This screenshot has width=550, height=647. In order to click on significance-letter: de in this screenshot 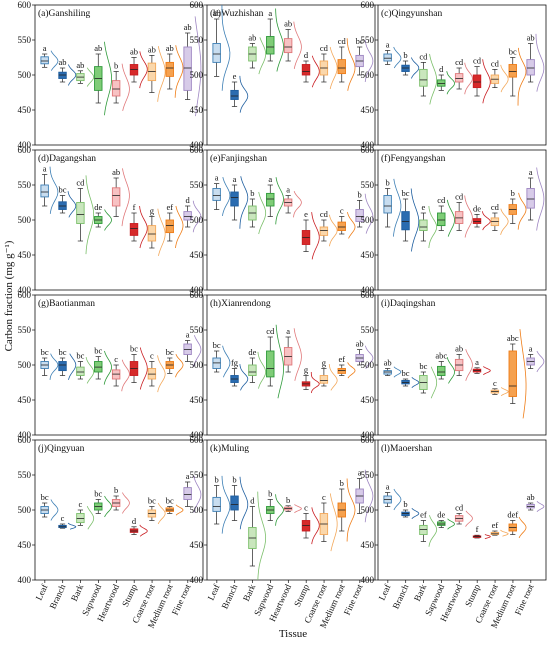, I will do `click(98, 207)`.